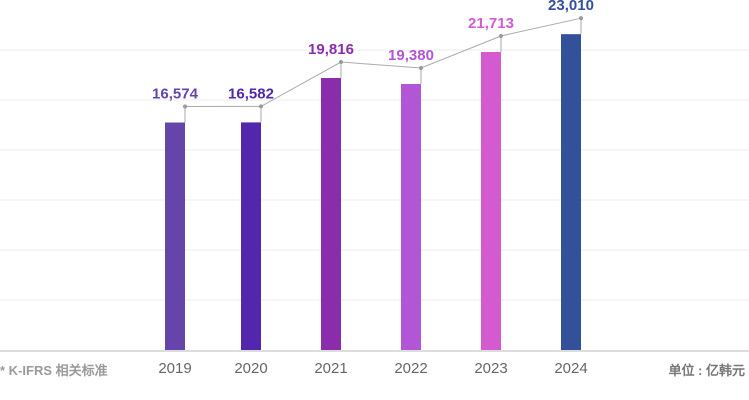 Image resolution: width=749 pixels, height=400 pixels. What do you see at coordinates (54, 370) in the screenshot?
I see `footnote: * K-IFRS 相关标准` at bounding box center [54, 370].